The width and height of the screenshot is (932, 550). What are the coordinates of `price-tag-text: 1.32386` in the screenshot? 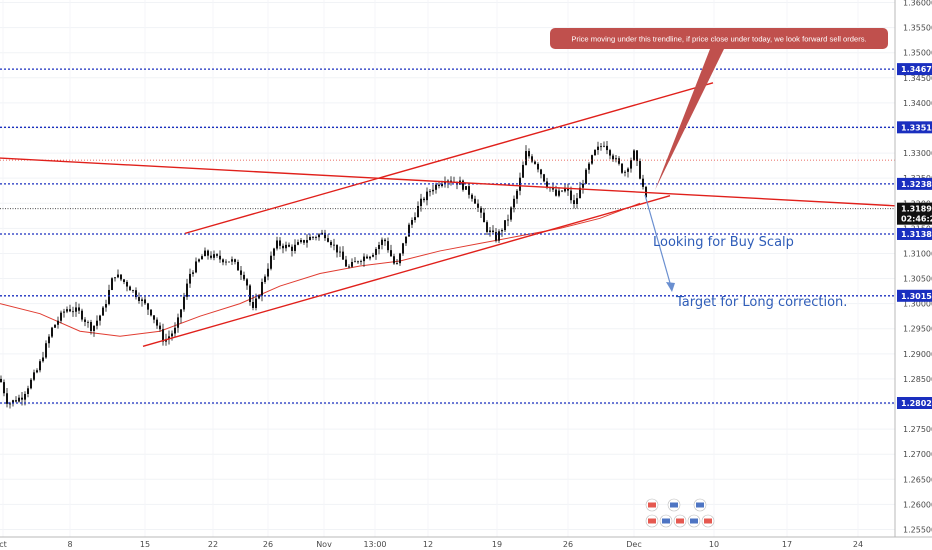 It's located at (916, 184).